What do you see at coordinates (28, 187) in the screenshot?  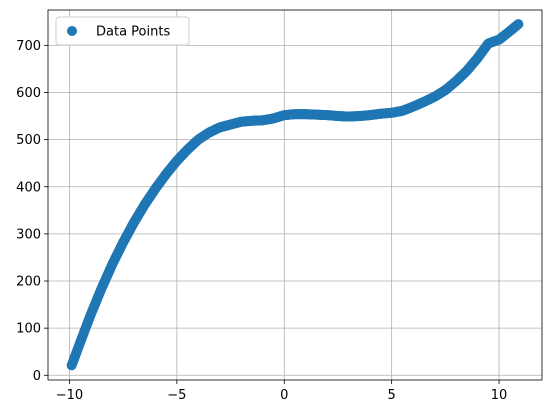 I see `y-tick-label: 400` at bounding box center [28, 187].